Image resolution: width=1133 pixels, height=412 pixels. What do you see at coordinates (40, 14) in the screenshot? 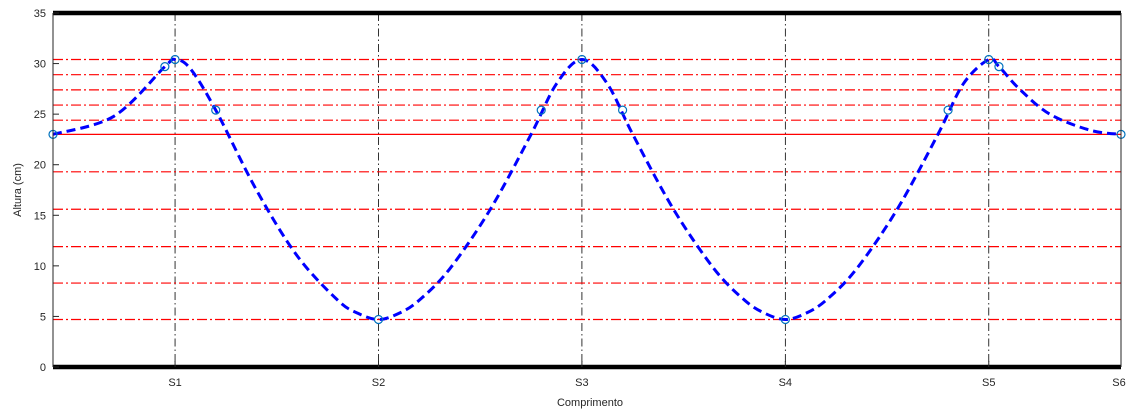
I see `y-tick-label-35: 35` at bounding box center [40, 14].